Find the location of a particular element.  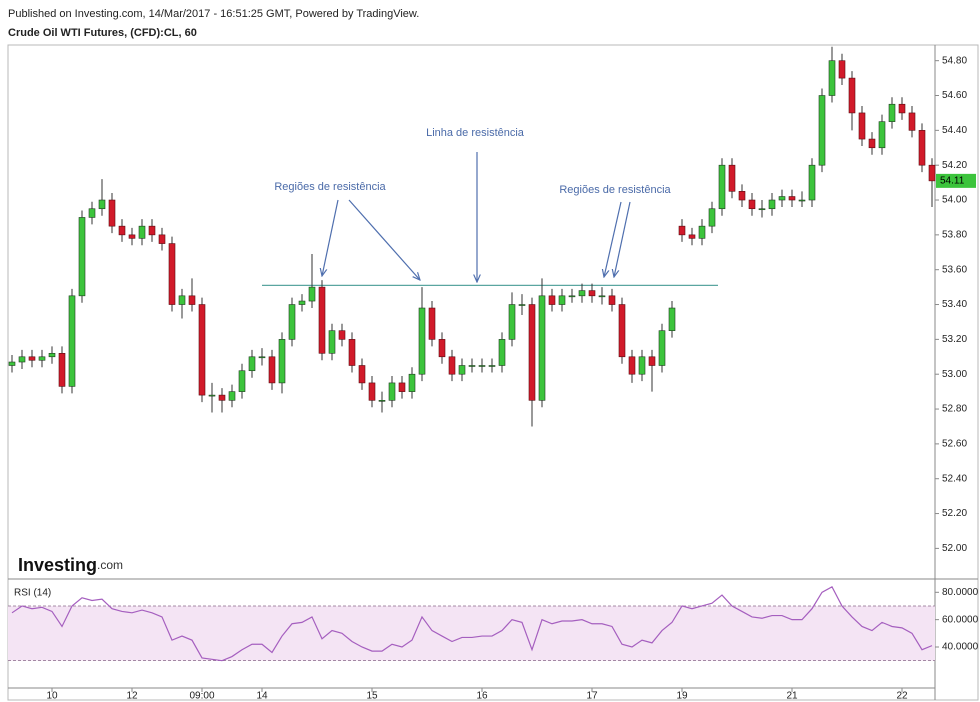

rsi-title: RSI (14) is located at coordinates (32, 593).